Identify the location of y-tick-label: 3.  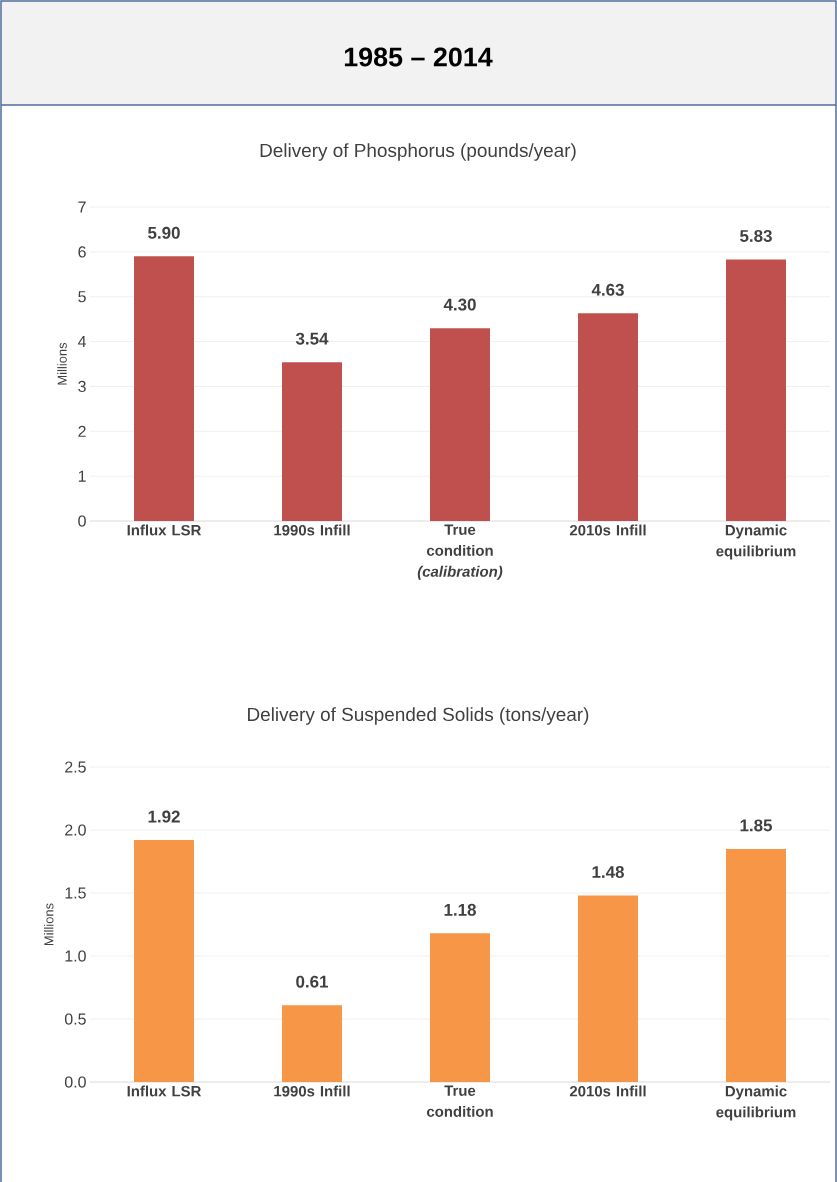
(82, 386).